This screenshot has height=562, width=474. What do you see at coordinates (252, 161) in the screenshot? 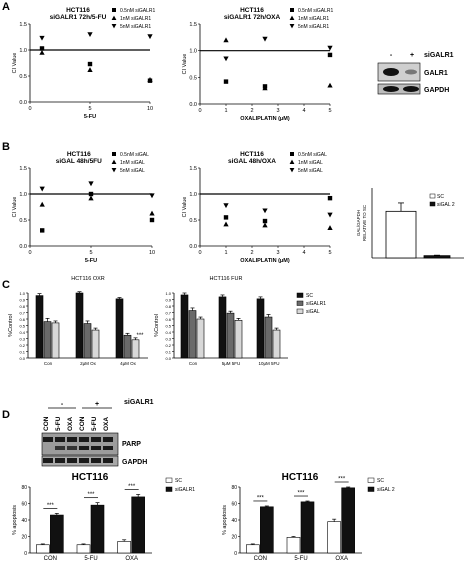
I see `b2-title-line-2: siGAL 48h/OXA` at bounding box center [252, 161].